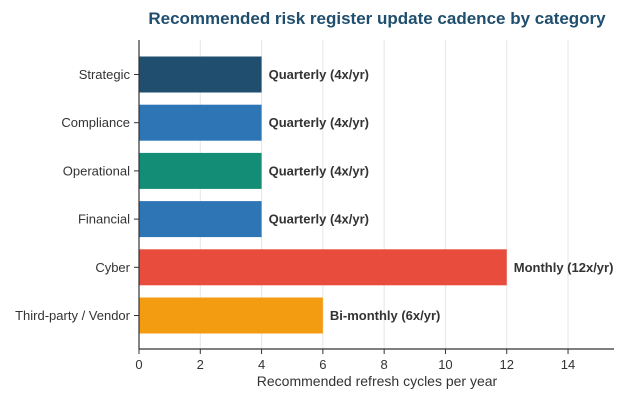 This screenshot has width=624, height=400. I want to click on category-label: Third-party / Vendor, so click(73, 315).